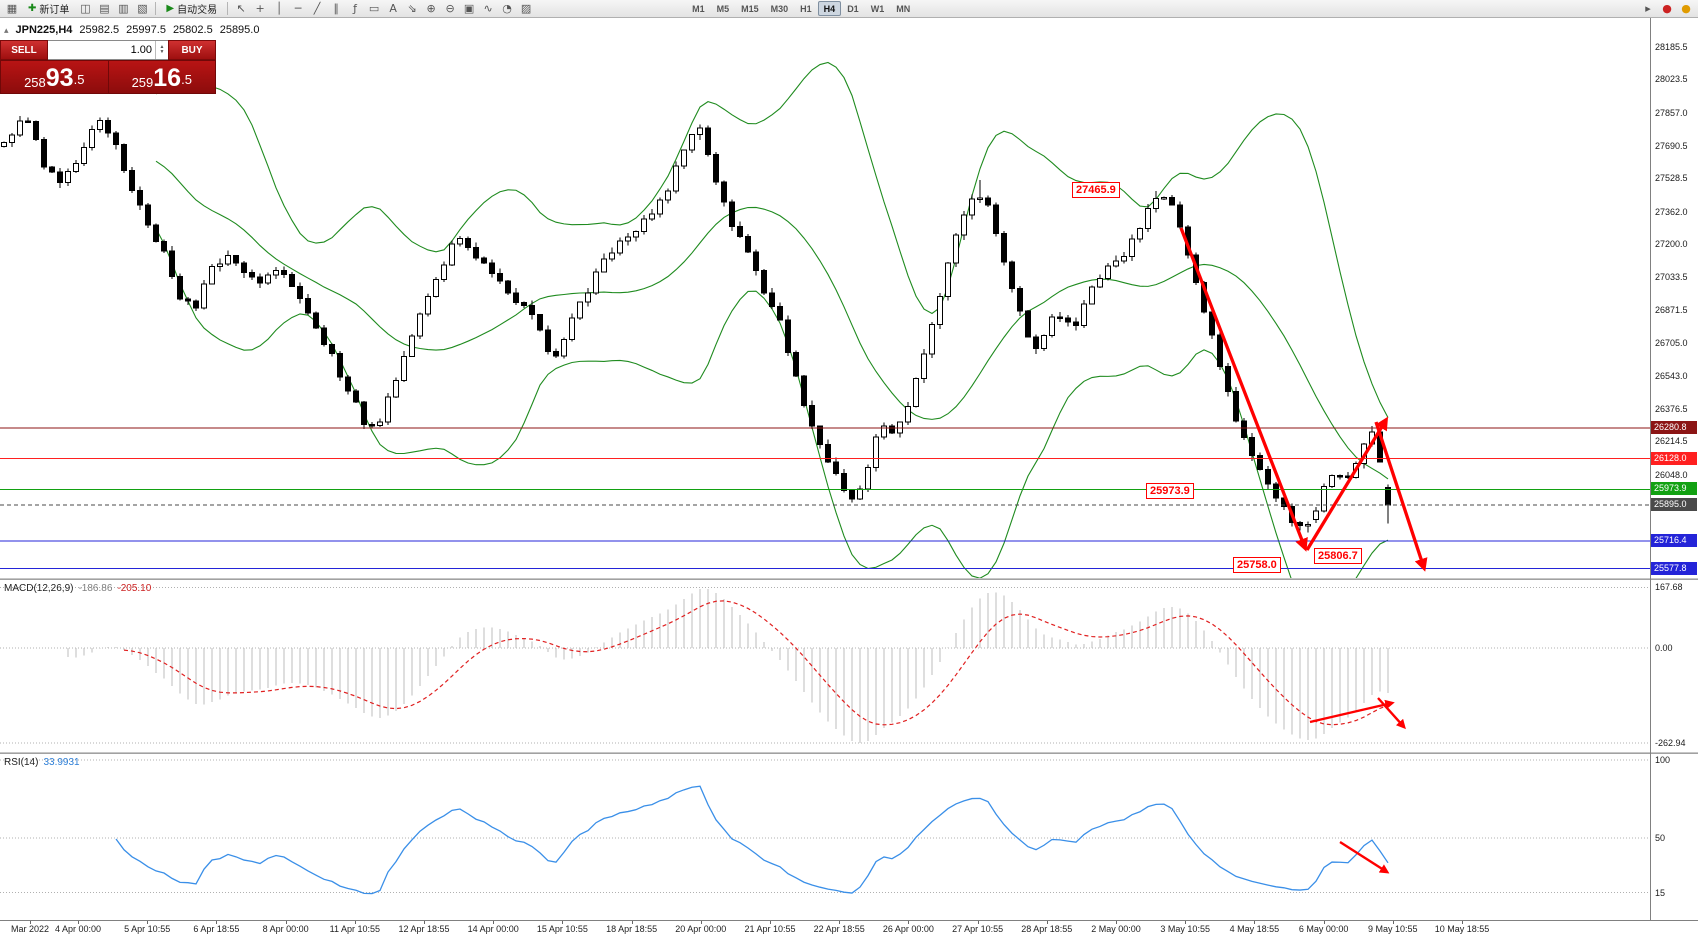 The height and width of the screenshot is (935, 1698). I want to click on trend-arrows, so click(1303, 399).